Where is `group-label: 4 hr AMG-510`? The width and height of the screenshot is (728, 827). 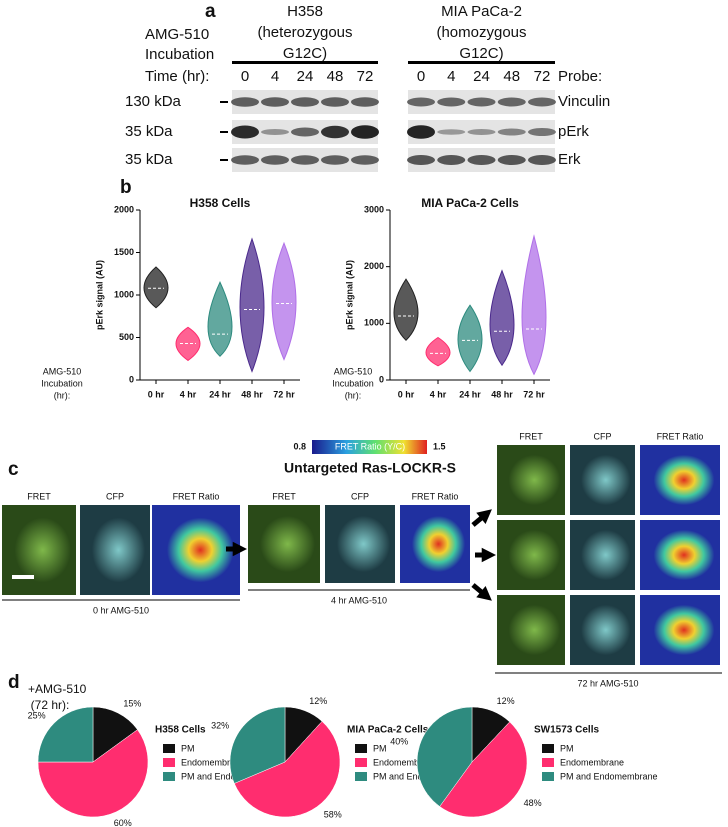
group-label: 4 hr AMG-510 is located at coordinates (359, 600).